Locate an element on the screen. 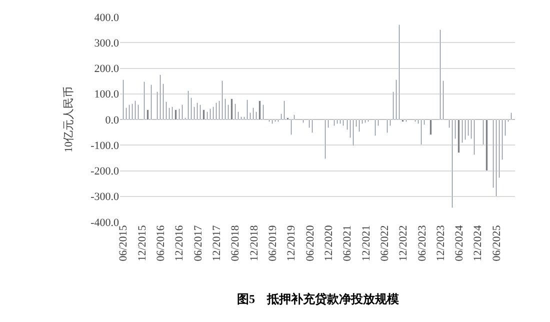 Image resolution: width=550 pixels, height=322 pixels. y-tick-label: 400.0 is located at coordinates (107, 18).